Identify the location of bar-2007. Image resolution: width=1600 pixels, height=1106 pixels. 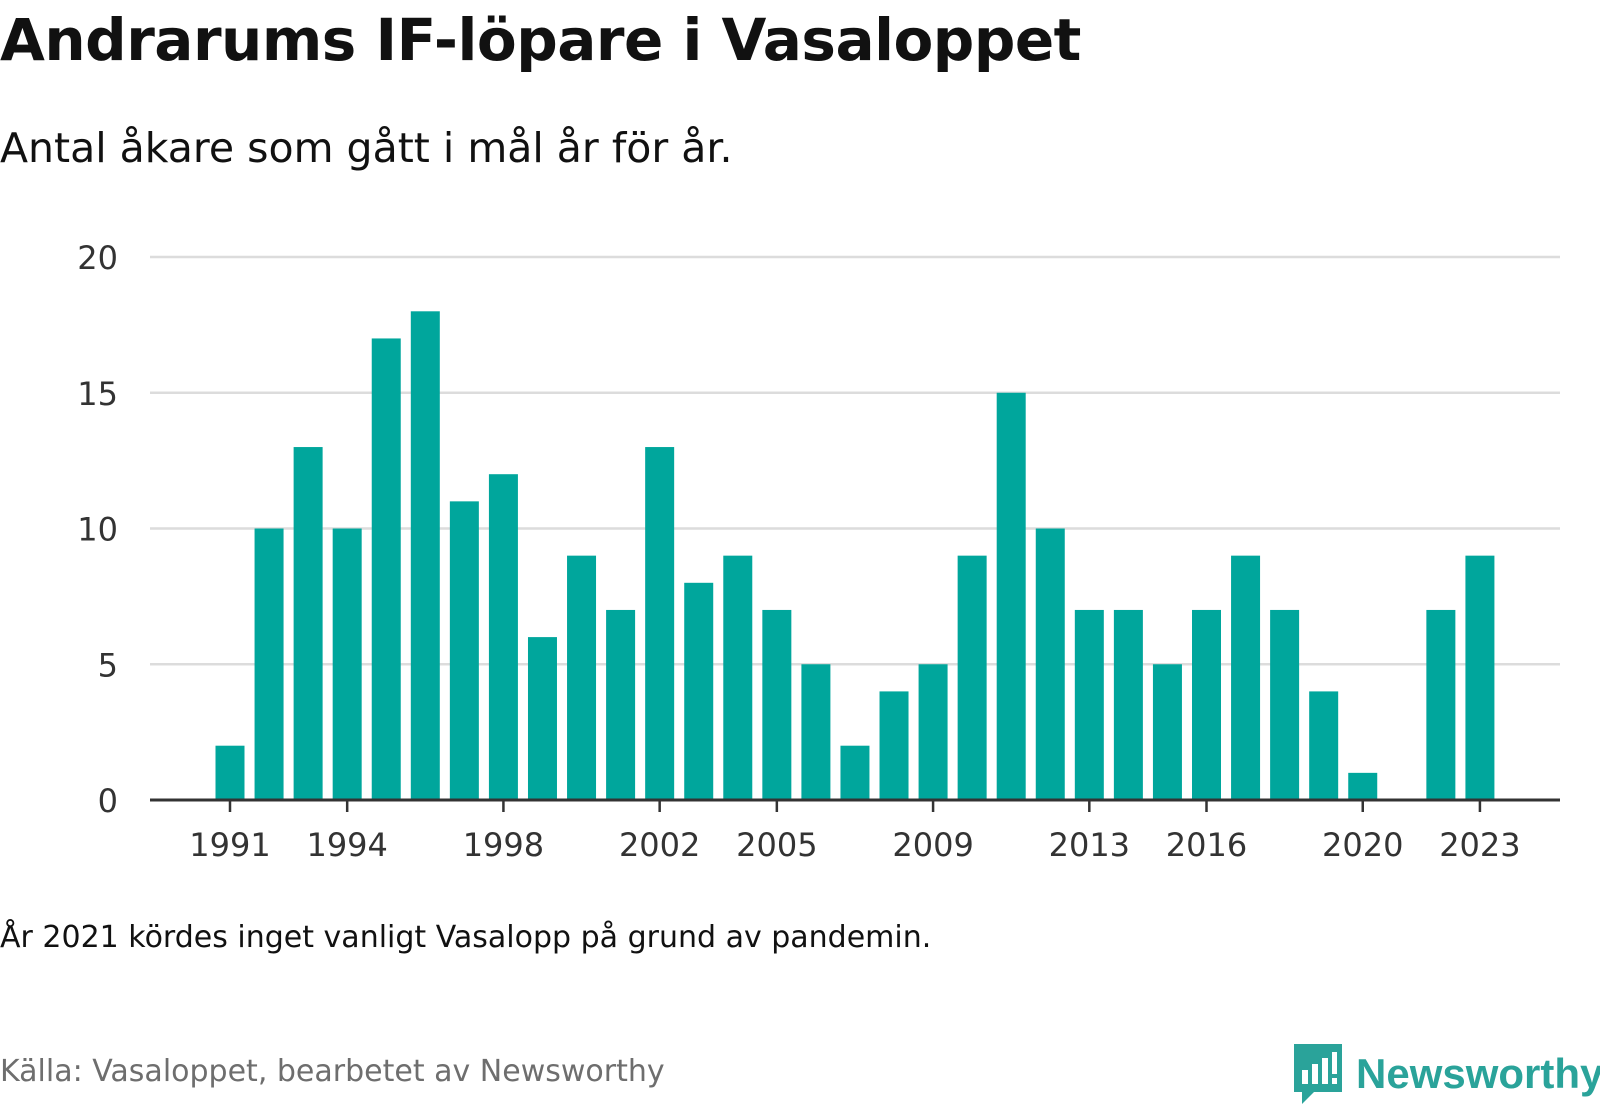
(855, 772).